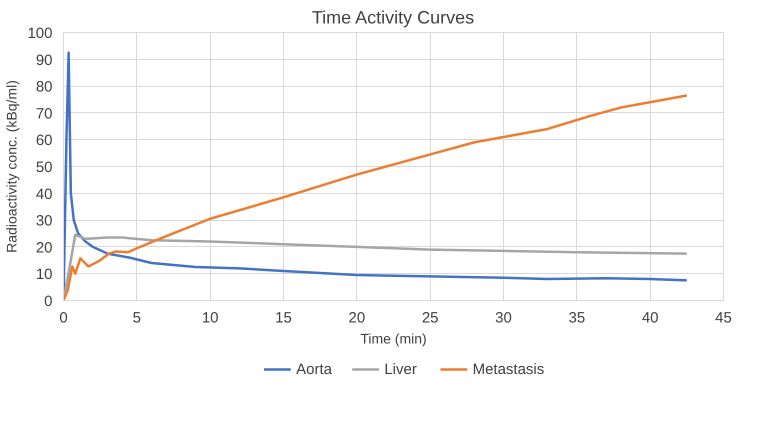  Describe the element at coordinates (44, 113) in the screenshot. I see `y-tick-label: 70` at that location.